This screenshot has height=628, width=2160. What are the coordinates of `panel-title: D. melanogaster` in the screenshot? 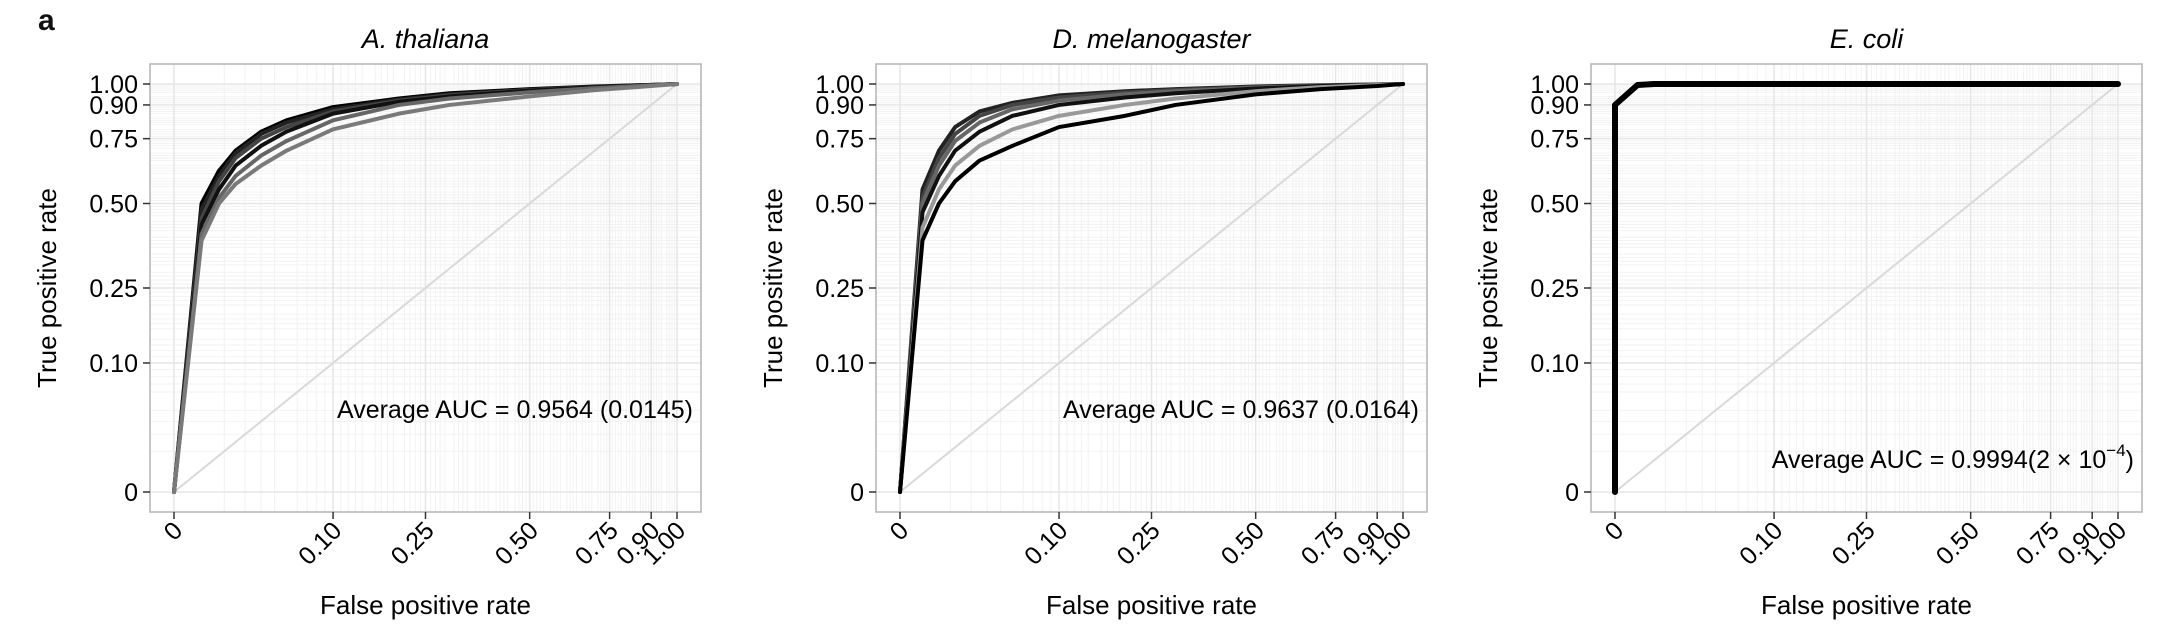 It's located at (1151, 39).